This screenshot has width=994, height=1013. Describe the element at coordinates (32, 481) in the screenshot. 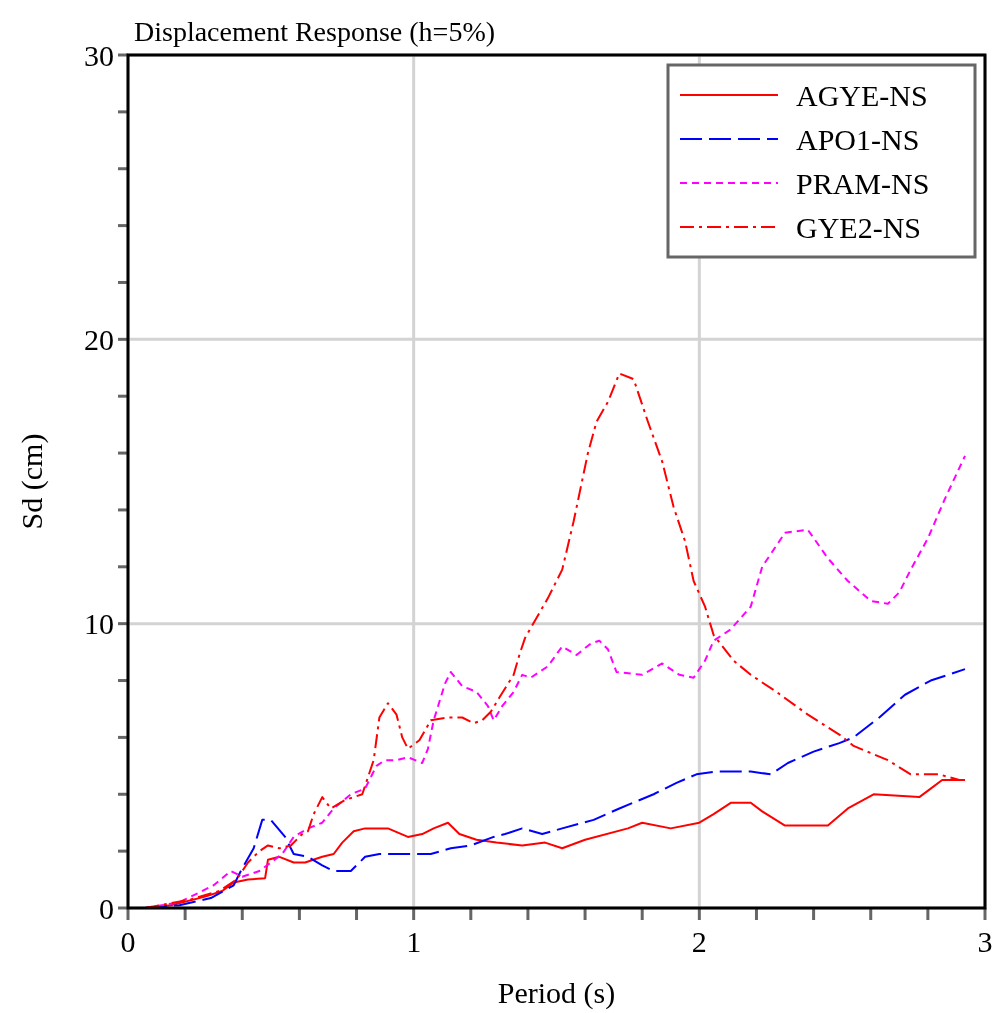

I see `y-axis-title: Sd (cm)` at that location.